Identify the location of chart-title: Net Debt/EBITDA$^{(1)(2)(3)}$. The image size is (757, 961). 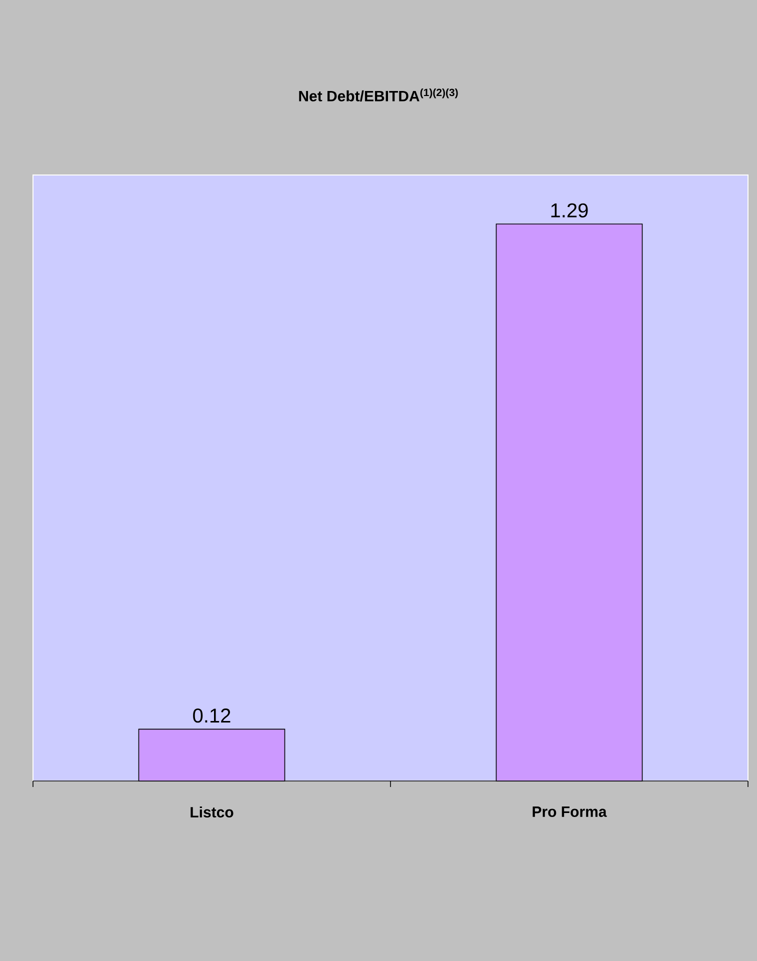
(378, 95).